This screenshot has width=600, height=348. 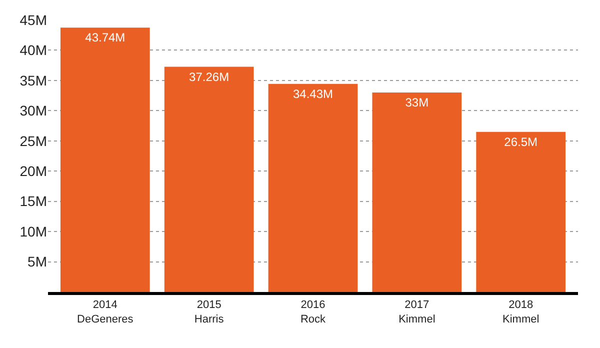 What do you see at coordinates (33, 201) in the screenshot?
I see `y-tick-label: 15M` at bounding box center [33, 201].